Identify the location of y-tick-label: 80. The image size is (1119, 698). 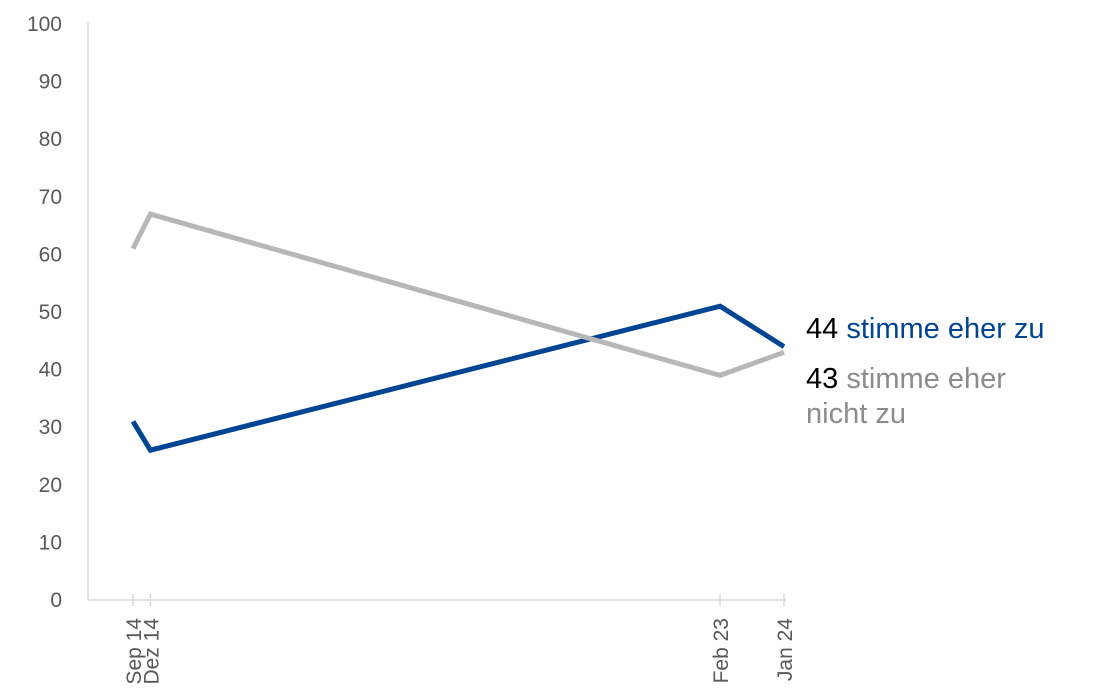
(50, 139).